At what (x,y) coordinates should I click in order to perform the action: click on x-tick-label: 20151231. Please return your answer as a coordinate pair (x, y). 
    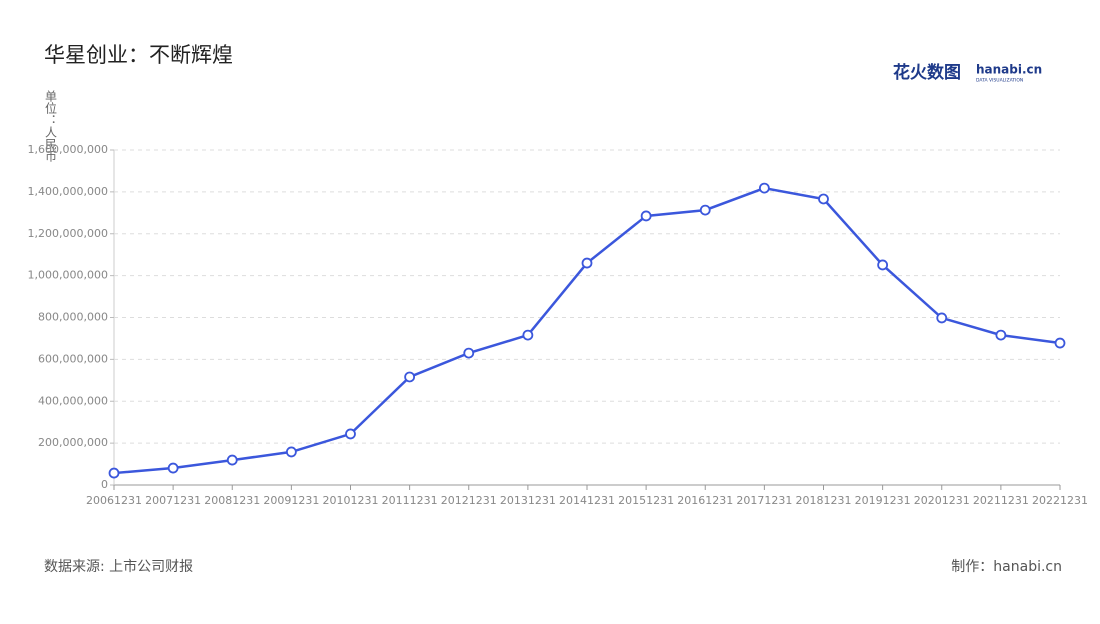
    Looking at the image, I should click on (646, 500).